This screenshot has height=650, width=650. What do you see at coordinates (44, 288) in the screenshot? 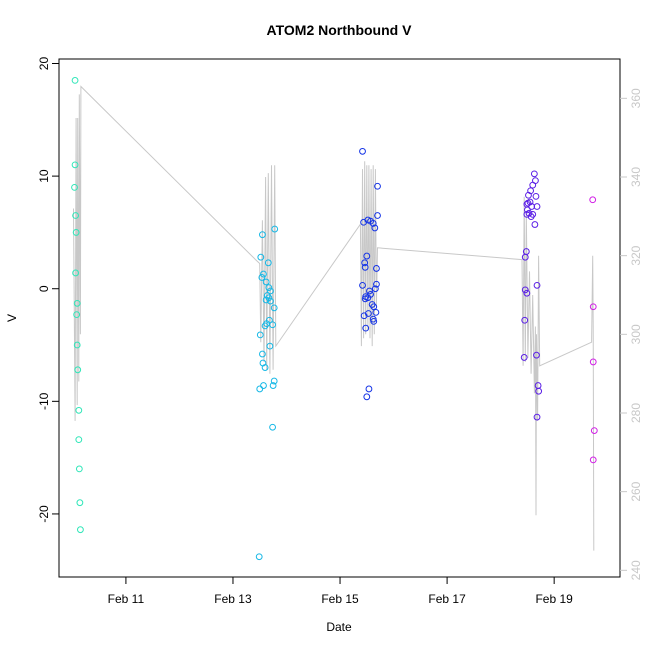
I see `y-tick-label: 0` at bounding box center [44, 288].